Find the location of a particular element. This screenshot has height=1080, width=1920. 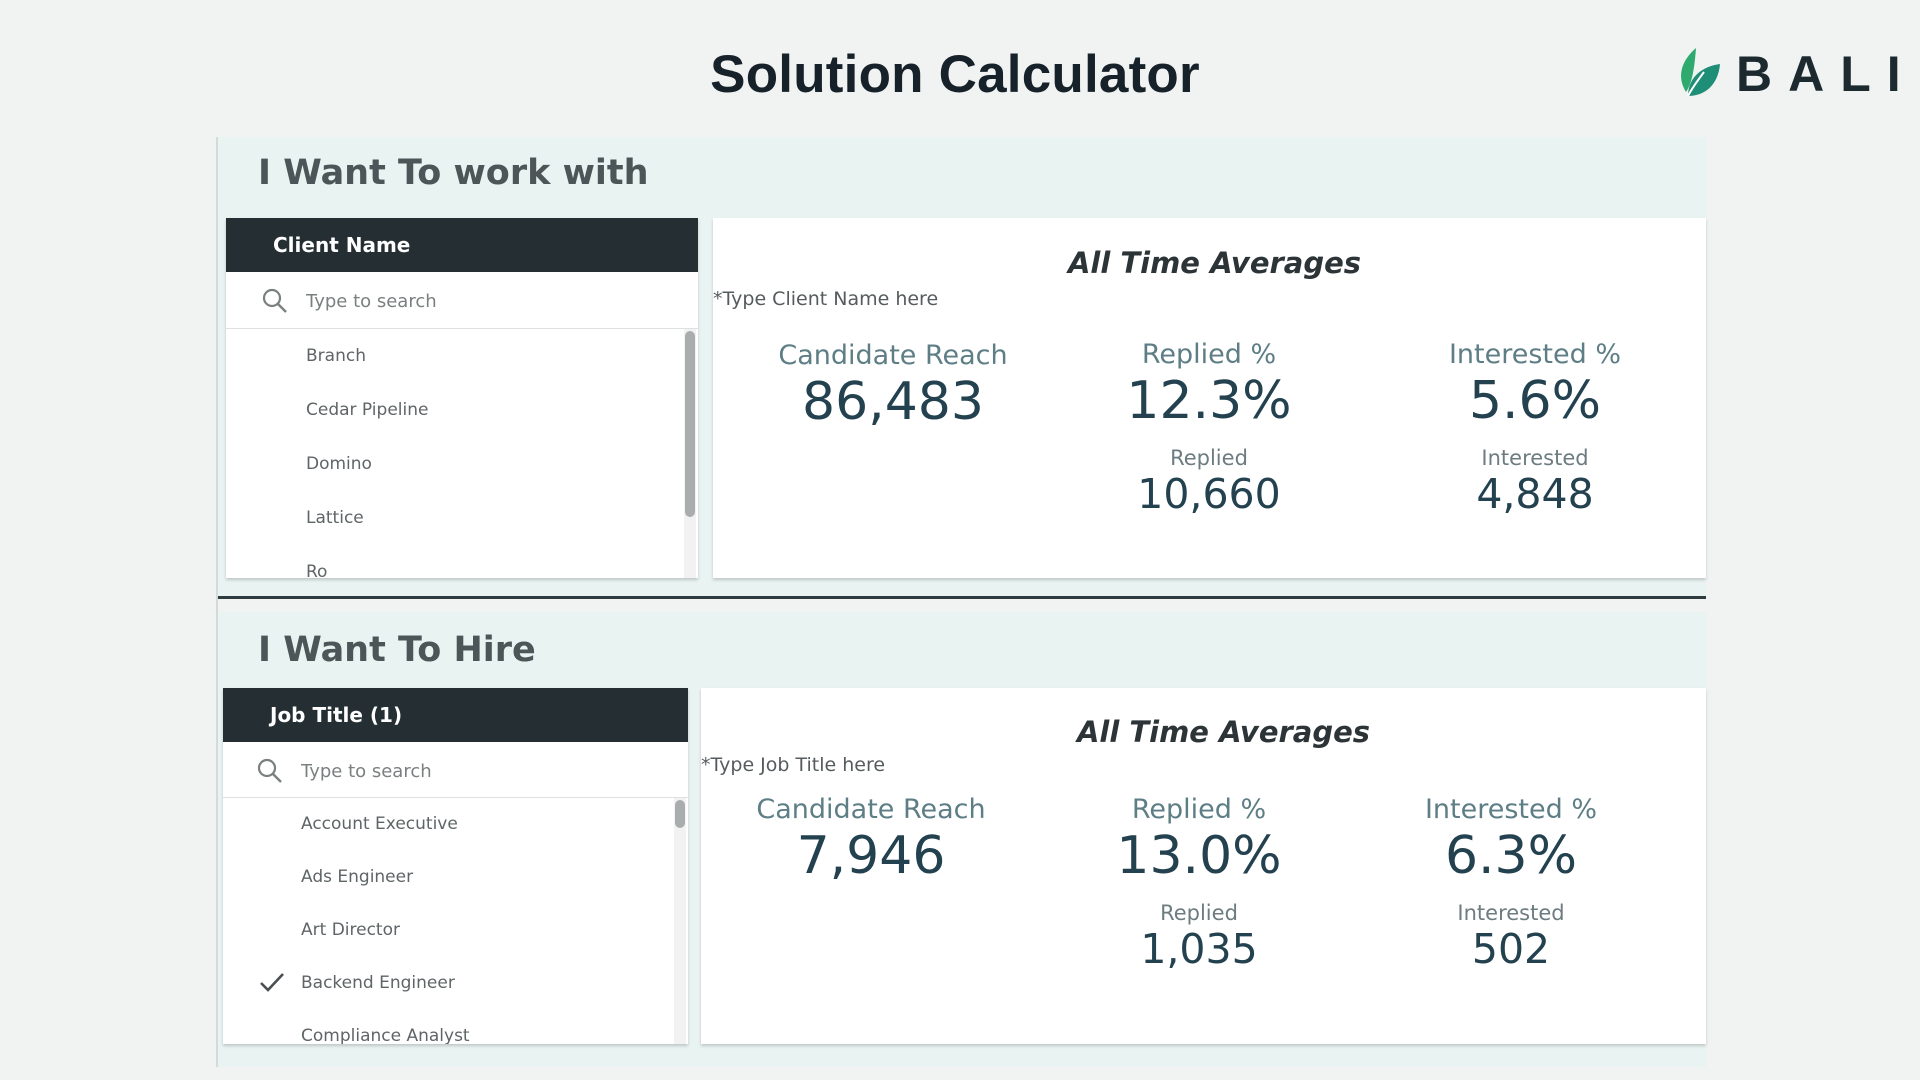

list-item-selected: Backend Engineer is located at coordinates (455, 983).